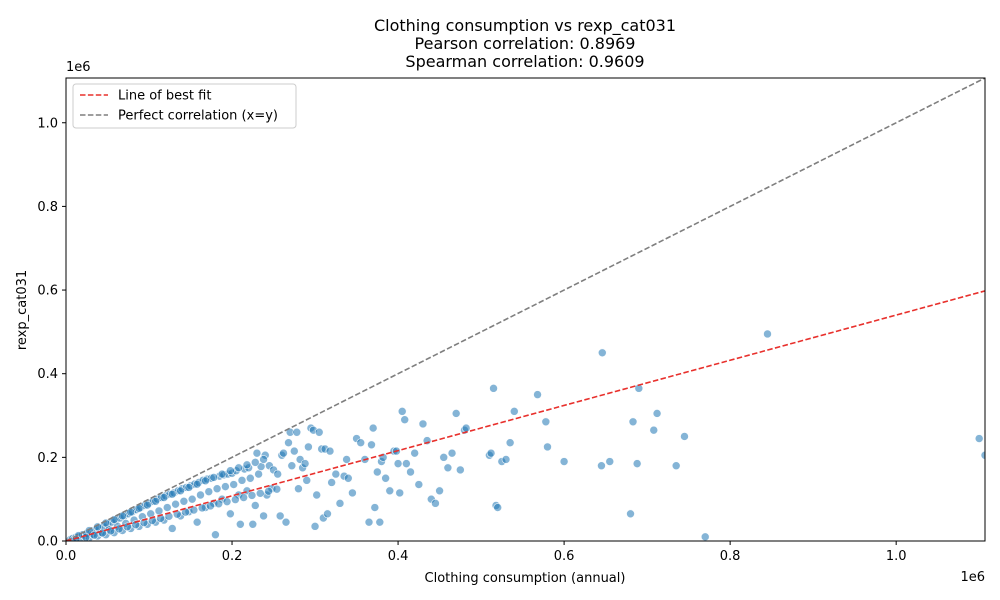 Image resolution: width=1000 pixels, height=600 pixels. I want to click on chart-title-line-2: Pearson correlation: 0.8969, so click(525, 43).